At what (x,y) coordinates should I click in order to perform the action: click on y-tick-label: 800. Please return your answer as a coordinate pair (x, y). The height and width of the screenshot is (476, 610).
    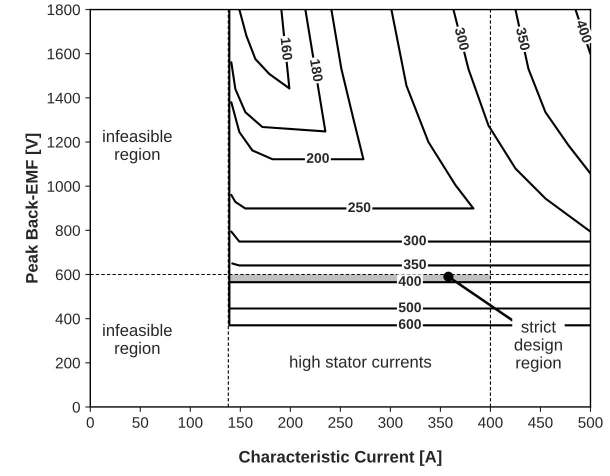
    Looking at the image, I should click on (68, 230).